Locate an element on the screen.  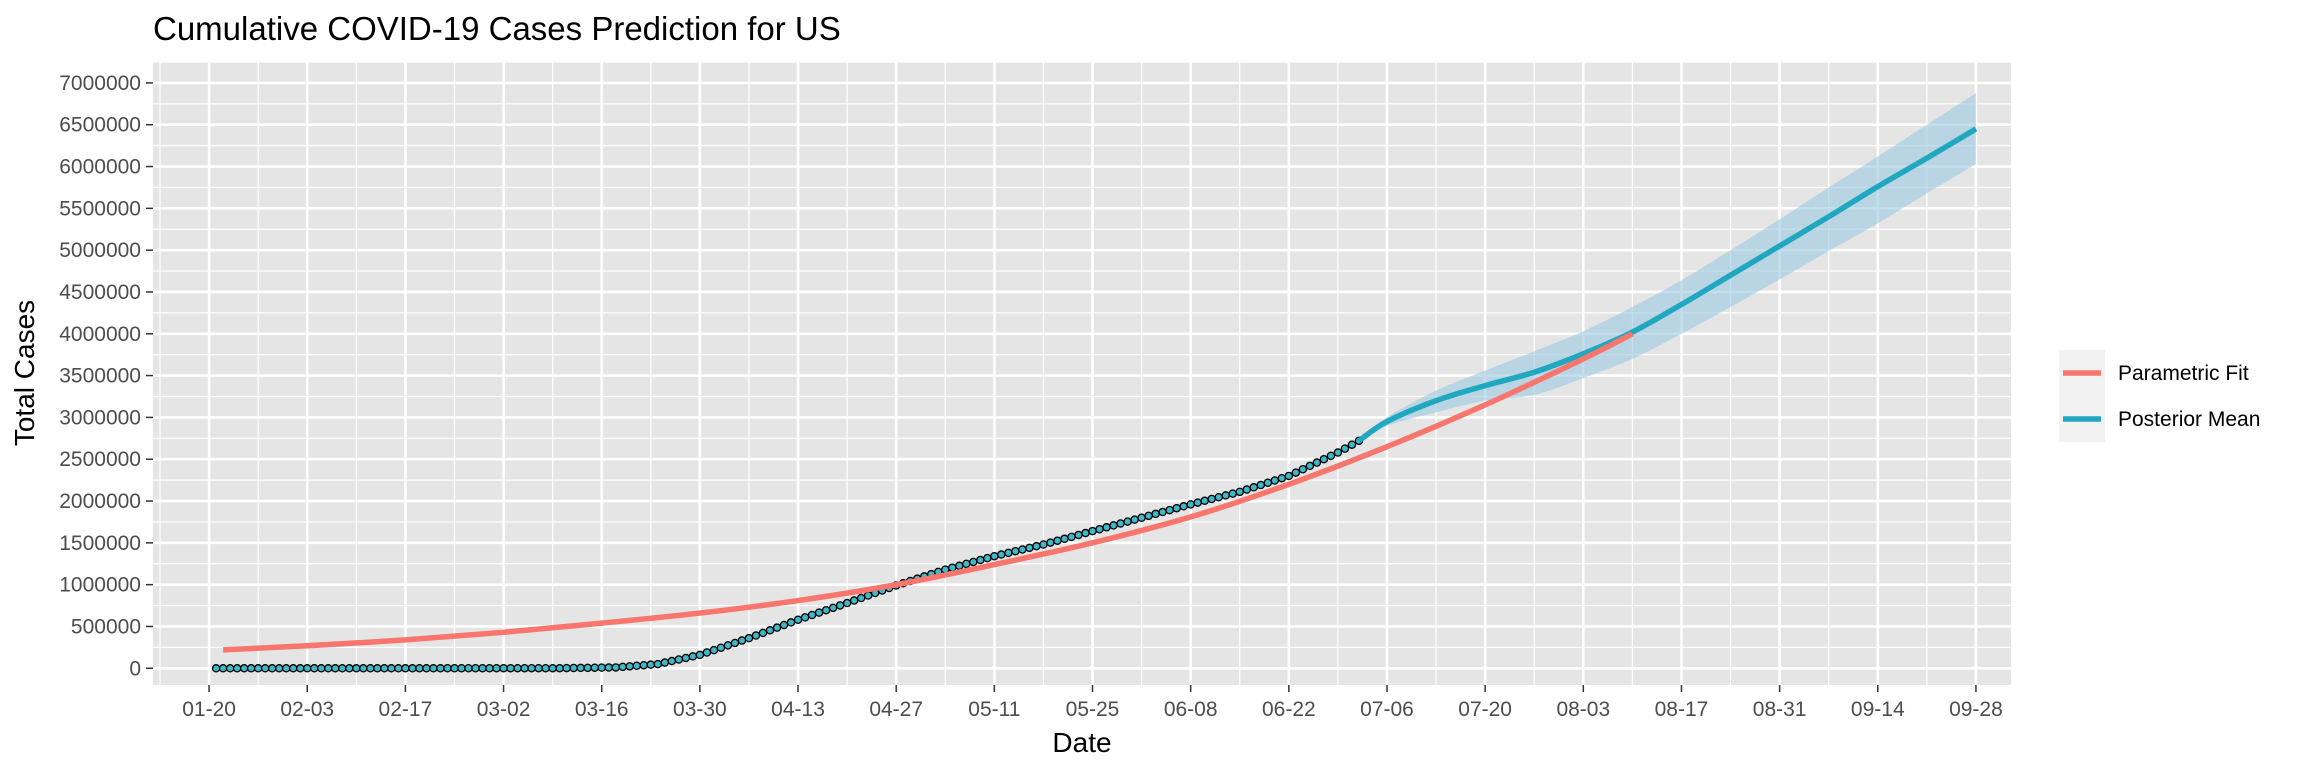
y-tick-label: 7000000 is located at coordinates (100, 83).